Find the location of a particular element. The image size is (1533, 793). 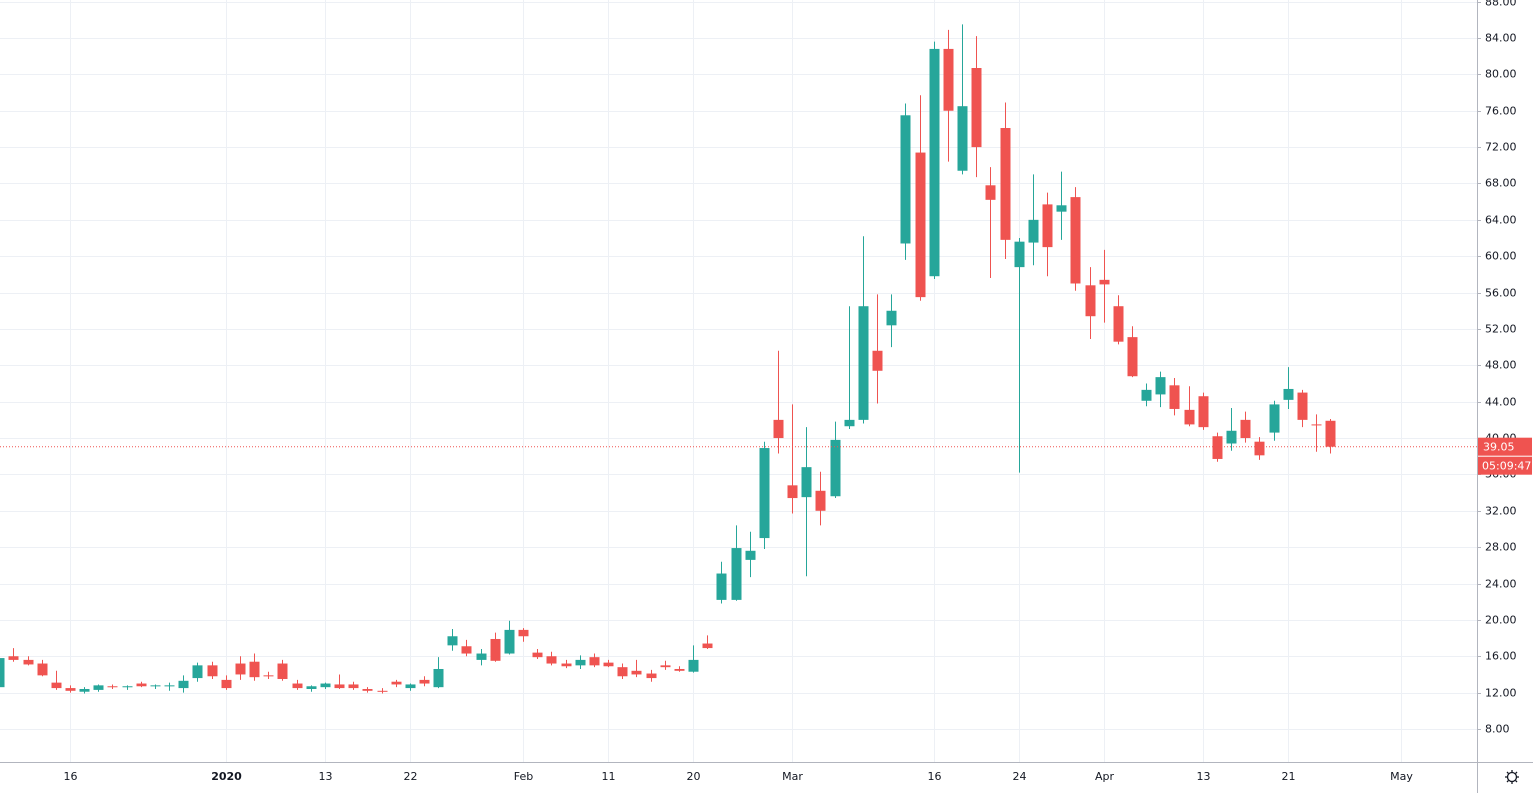

y-tick-label: 8.00 is located at coordinates (1497, 729).